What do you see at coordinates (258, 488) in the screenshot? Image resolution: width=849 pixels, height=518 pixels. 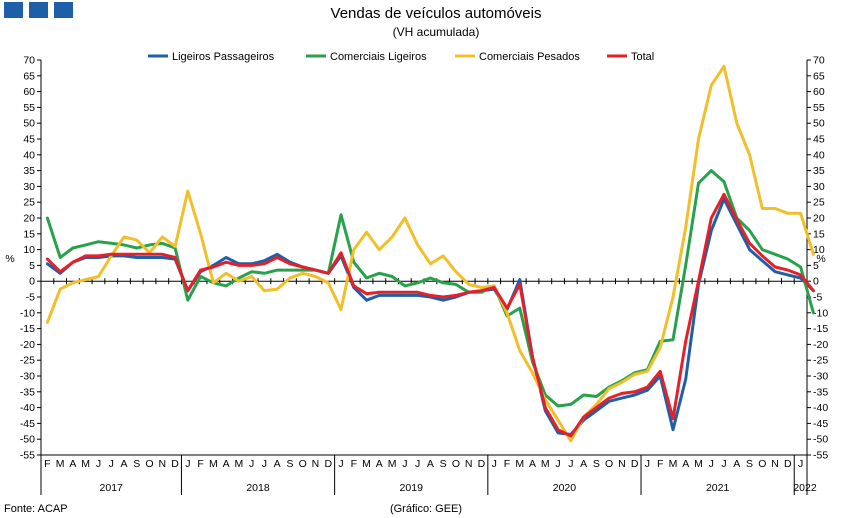 I see `x-year-label: 2018` at bounding box center [258, 488].